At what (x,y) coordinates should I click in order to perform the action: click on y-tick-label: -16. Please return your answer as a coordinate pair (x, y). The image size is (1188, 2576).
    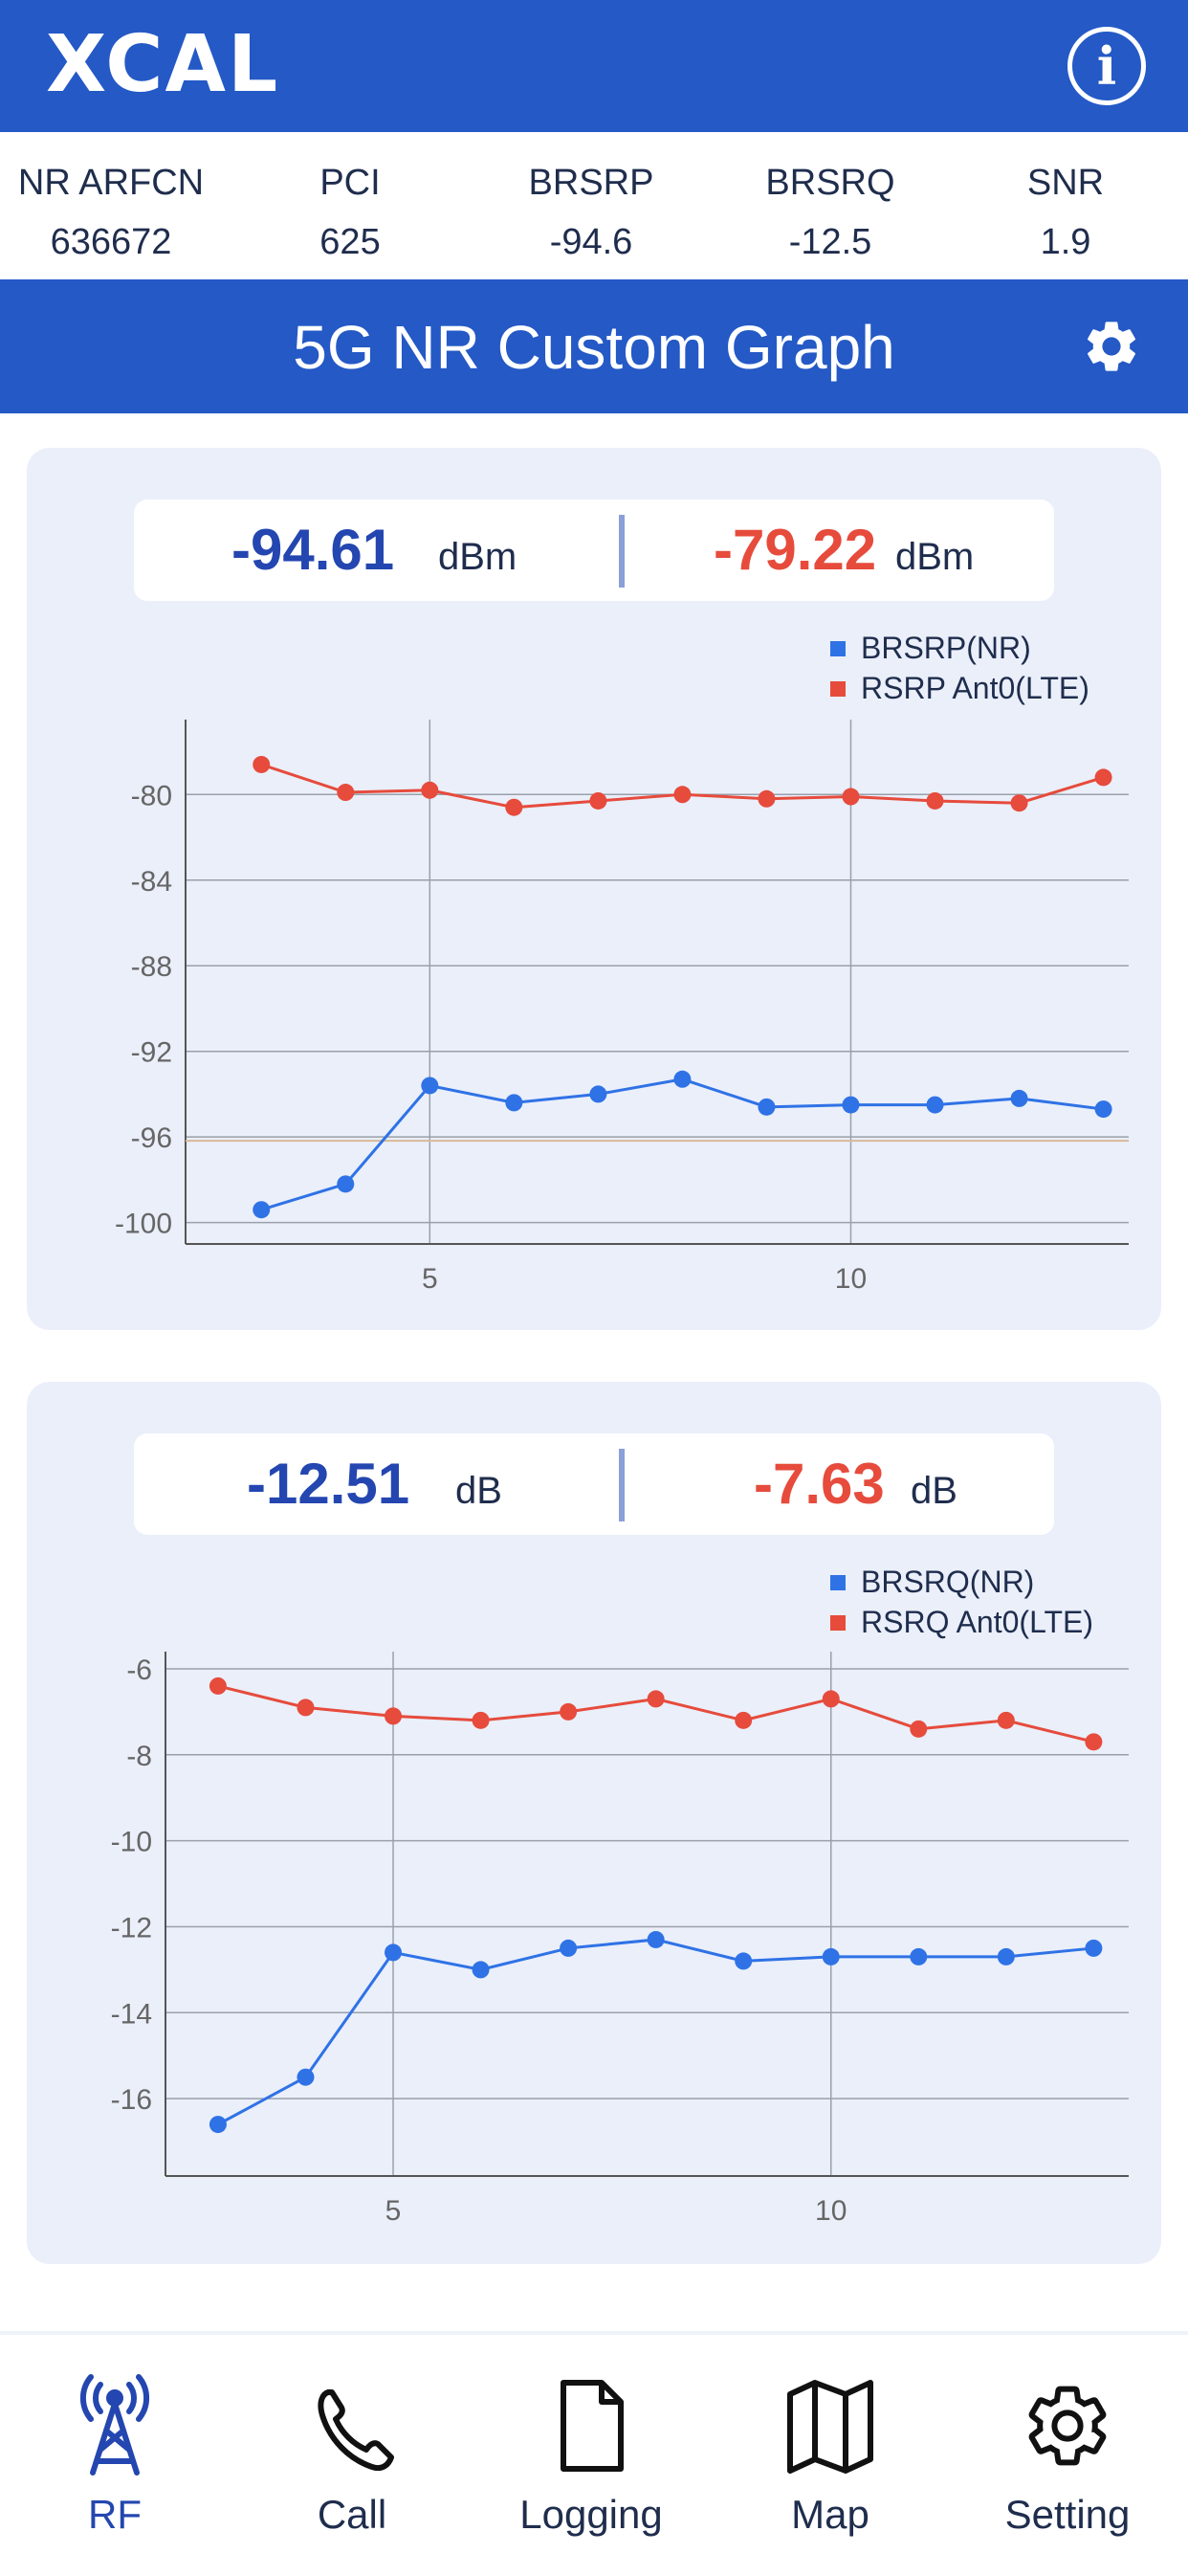
    Looking at the image, I should click on (131, 2100).